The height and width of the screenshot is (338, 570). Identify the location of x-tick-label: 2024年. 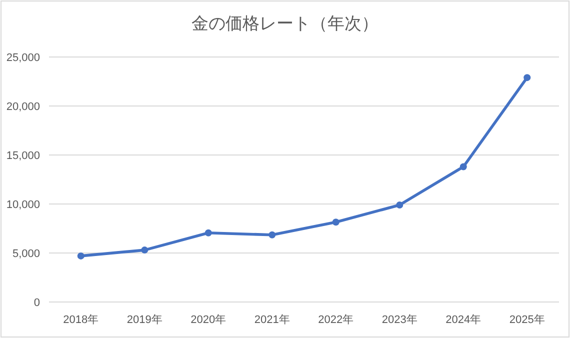
(464, 320).